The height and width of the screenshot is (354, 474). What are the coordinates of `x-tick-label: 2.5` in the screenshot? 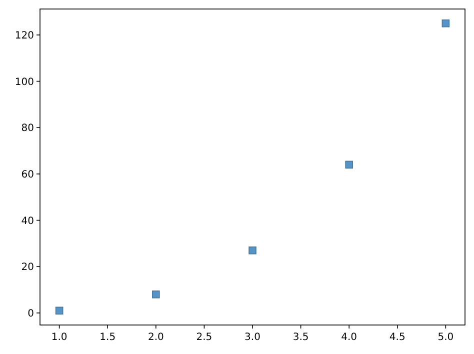 It's located at (204, 337).